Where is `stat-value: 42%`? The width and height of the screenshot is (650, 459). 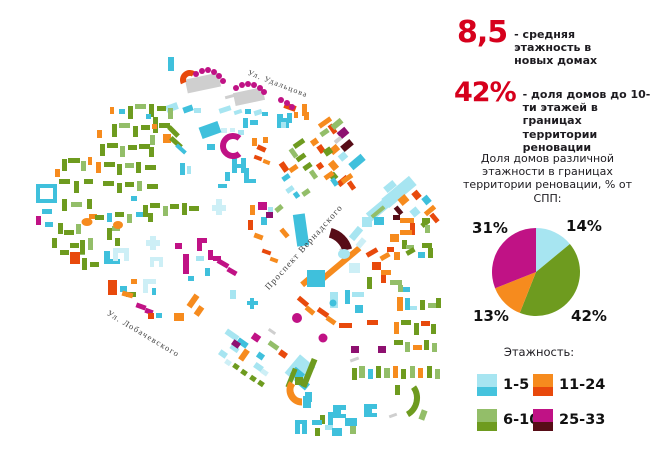
stat-value: 42% is located at coordinates (485, 92).